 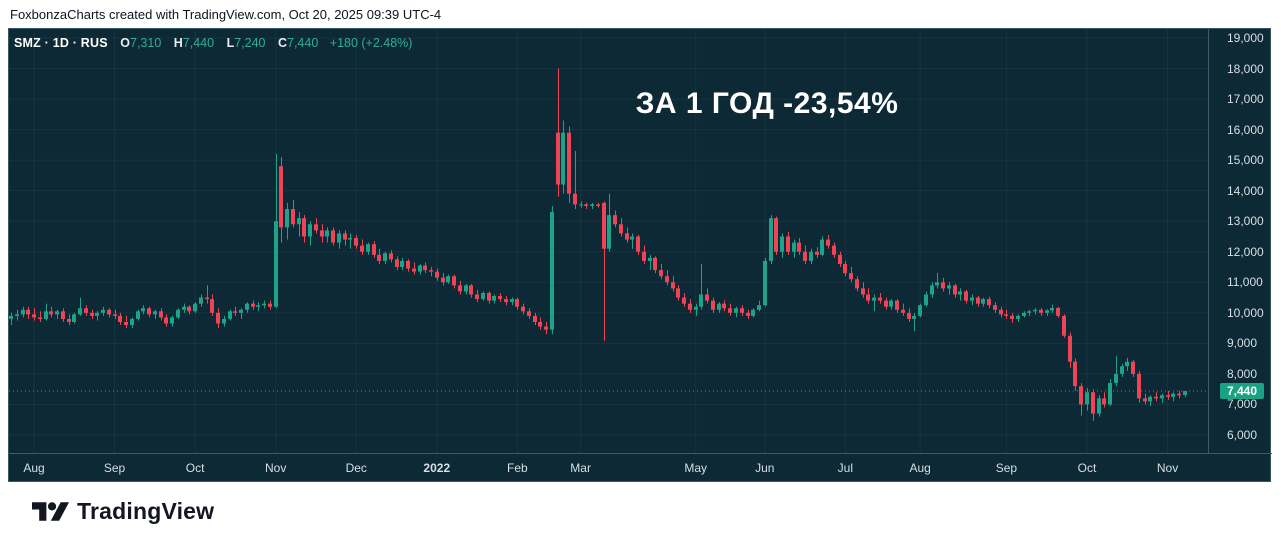 What do you see at coordinates (146, 43) in the screenshot?
I see `open-value: 7,310` at bounding box center [146, 43].